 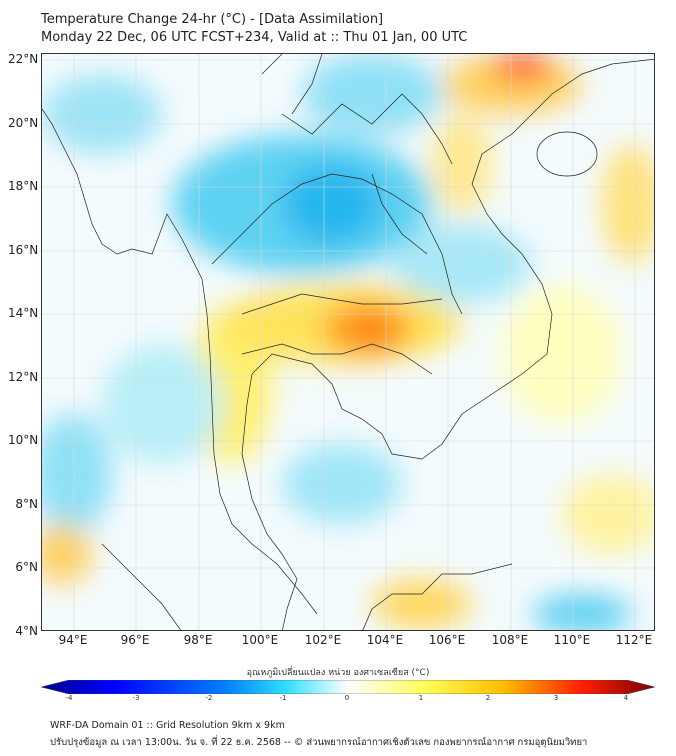 What do you see at coordinates (510, 640) in the screenshot?
I see `lon-label: 108°E` at bounding box center [510, 640].